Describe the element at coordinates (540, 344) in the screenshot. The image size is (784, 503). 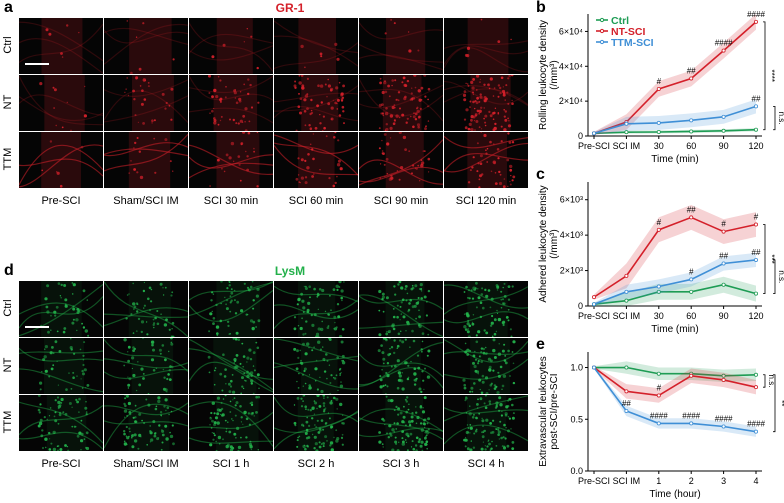
I see `panel-letter-e: e` at that location.